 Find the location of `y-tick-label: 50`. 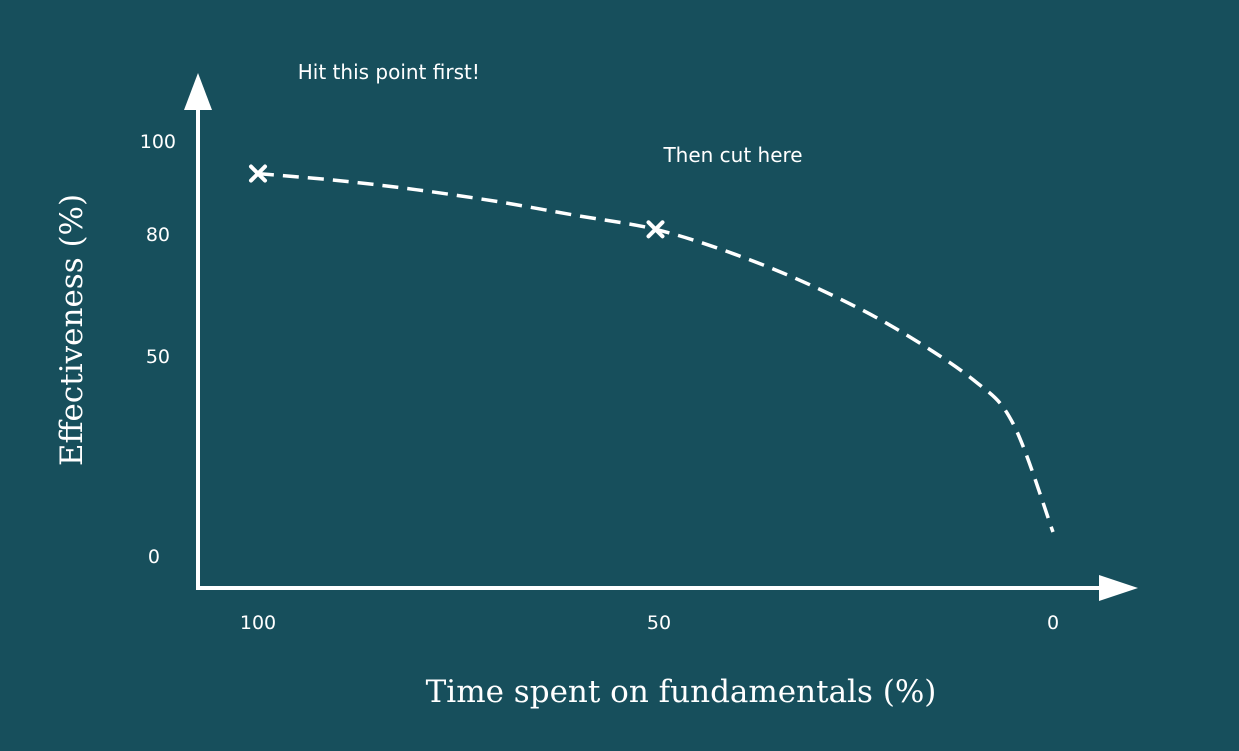

y-tick-label: 50 is located at coordinates (158, 357).